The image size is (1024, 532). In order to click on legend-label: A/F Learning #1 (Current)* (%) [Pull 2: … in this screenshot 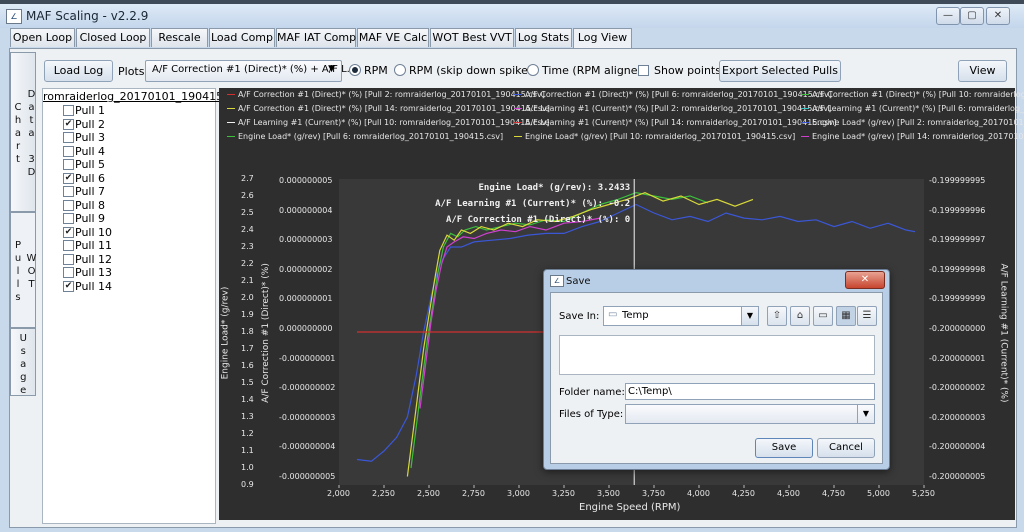, I will do `click(678, 108)`.